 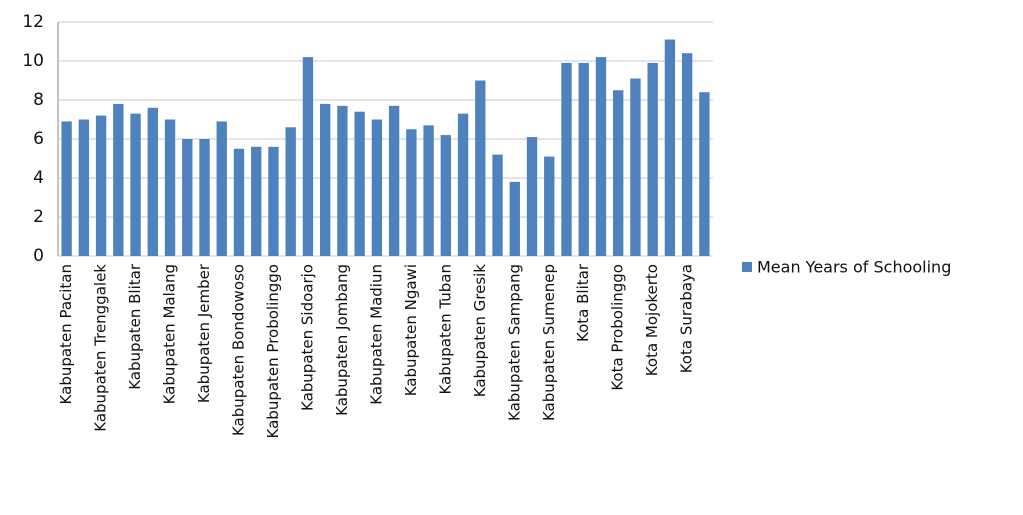 I want to click on x-tick-label: Kabupaten Gresik, so click(x=480, y=331).